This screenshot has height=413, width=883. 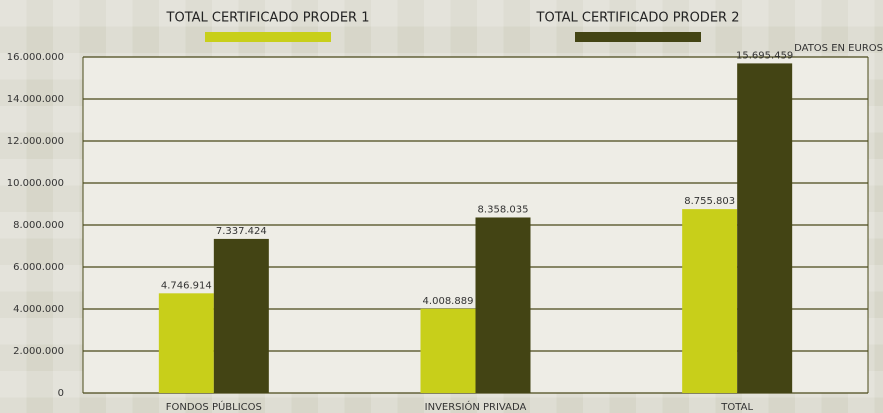 What do you see at coordinates (448, 301) in the screenshot?
I see `value-label: 4.008.889` at bounding box center [448, 301].